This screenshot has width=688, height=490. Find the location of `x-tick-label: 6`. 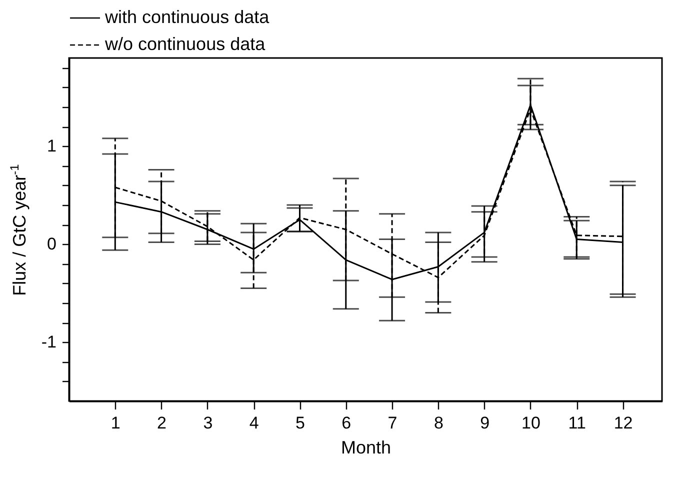

x-tick-label: 6 is located at coordinates (347, 423).